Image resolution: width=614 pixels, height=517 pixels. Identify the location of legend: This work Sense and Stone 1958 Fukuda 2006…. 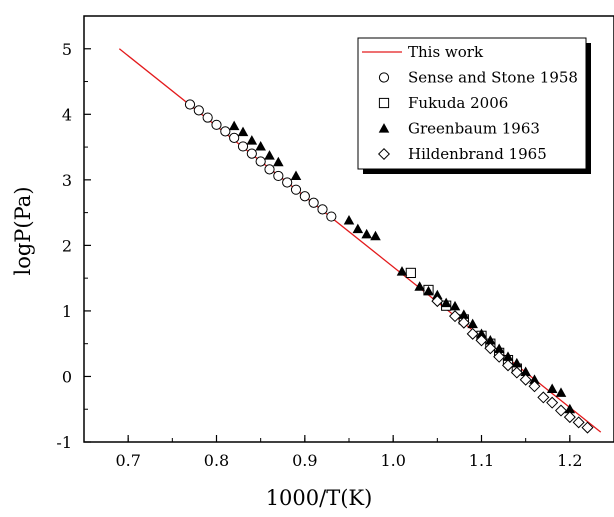
(474, 105).